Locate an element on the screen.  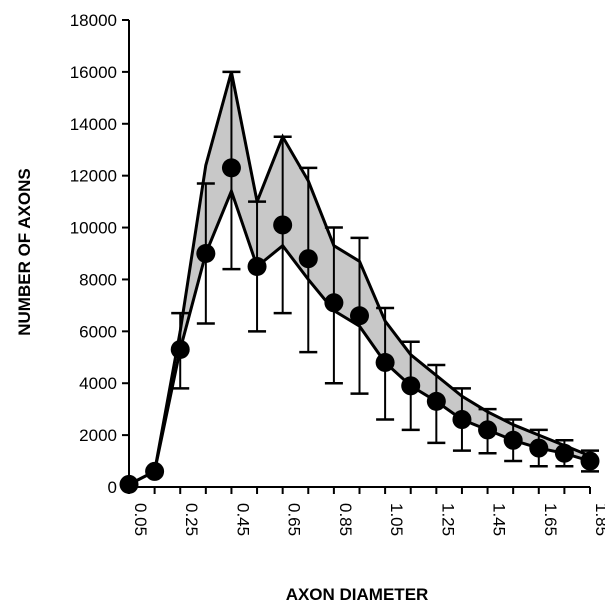
y-axis-title: NUMBER OF AXONS is located at coordinates (24, 252).